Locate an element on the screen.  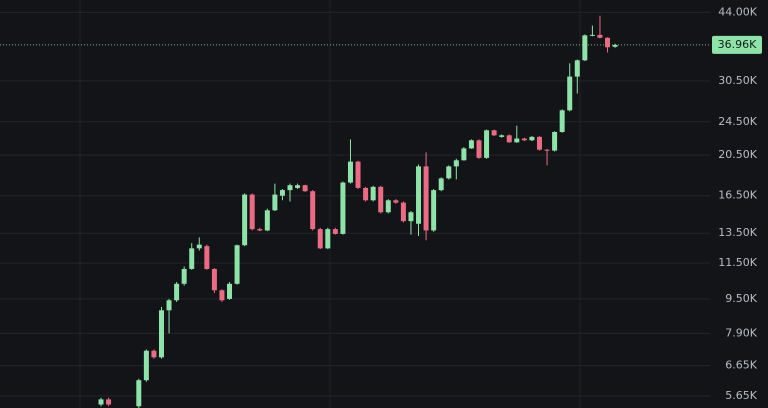
y-tick-label: 13.50K is located at coordinates (737, 232).